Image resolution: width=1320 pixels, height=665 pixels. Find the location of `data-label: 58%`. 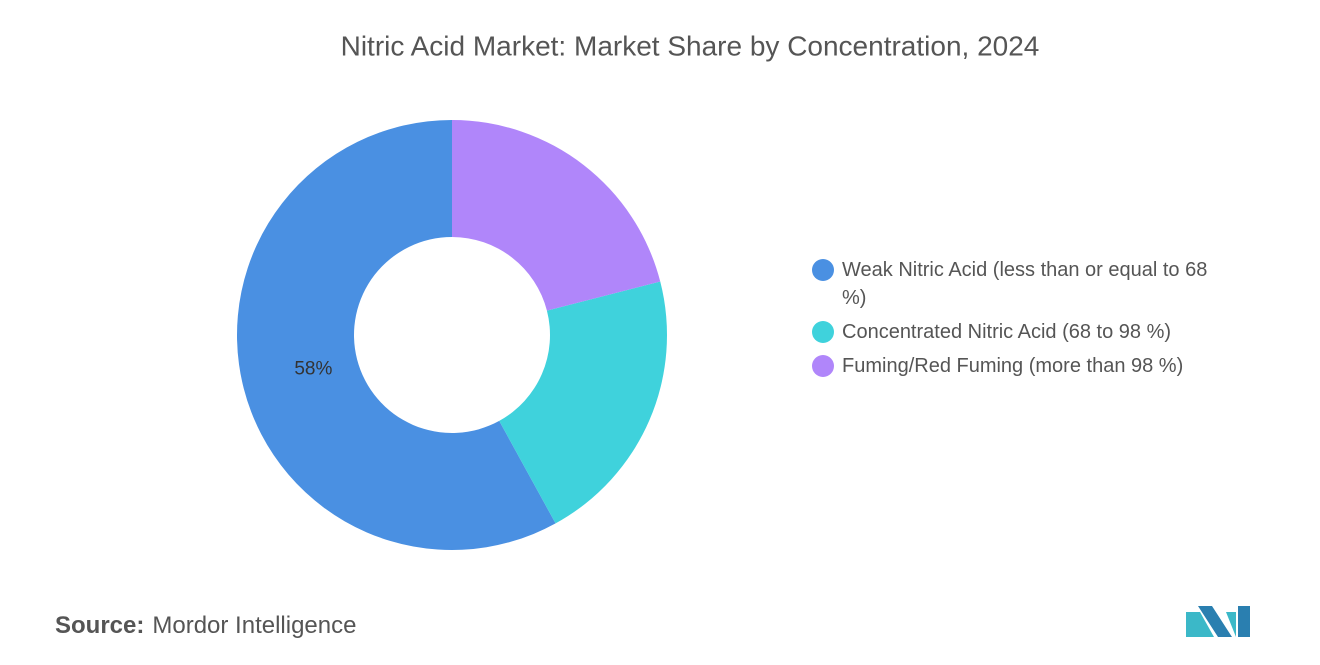

data-label: 58% is located at coordinates (313, 368).